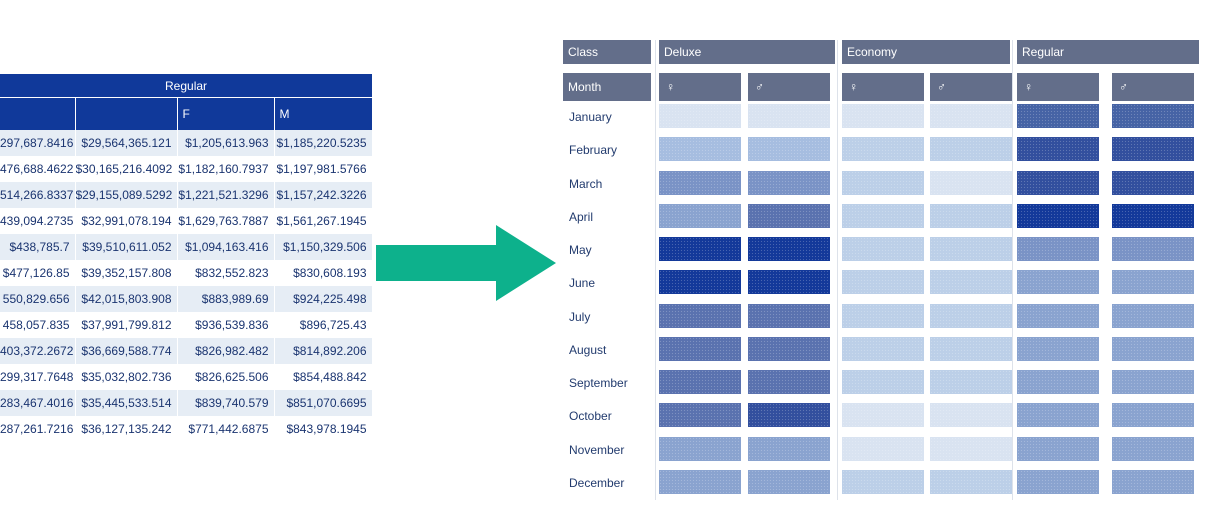 The height and width of the screenshot is (524, 1226). I want to click on table-cell: $854,488.842, so click(323, 377).